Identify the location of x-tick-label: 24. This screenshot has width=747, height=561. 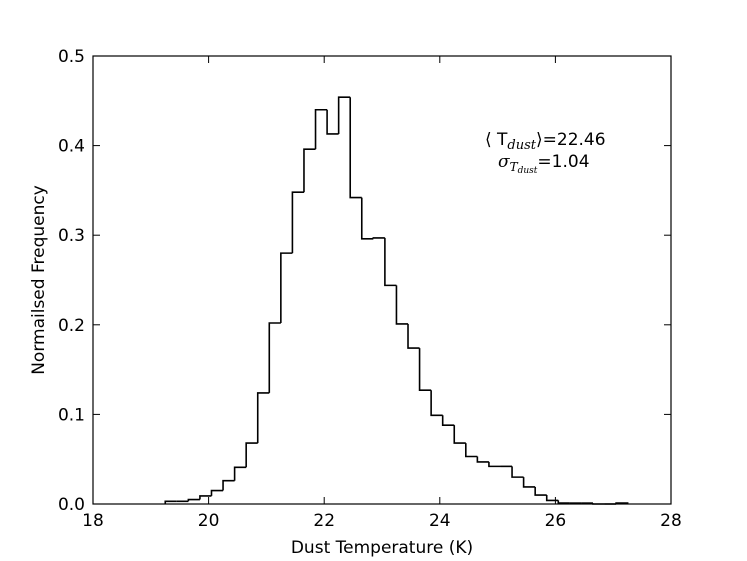
(440, 521).